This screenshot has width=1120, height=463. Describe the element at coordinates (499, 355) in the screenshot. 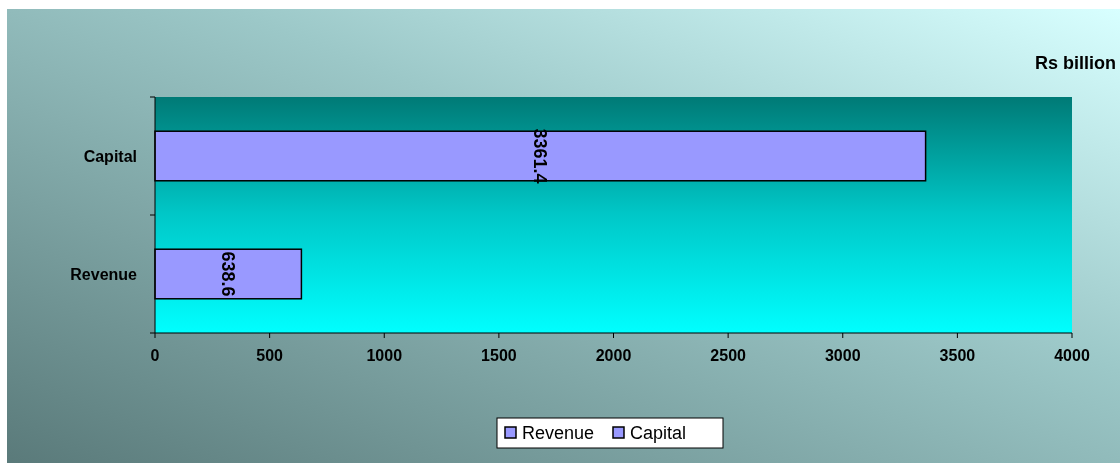

I see `x-tick-label: 1500` at that location.